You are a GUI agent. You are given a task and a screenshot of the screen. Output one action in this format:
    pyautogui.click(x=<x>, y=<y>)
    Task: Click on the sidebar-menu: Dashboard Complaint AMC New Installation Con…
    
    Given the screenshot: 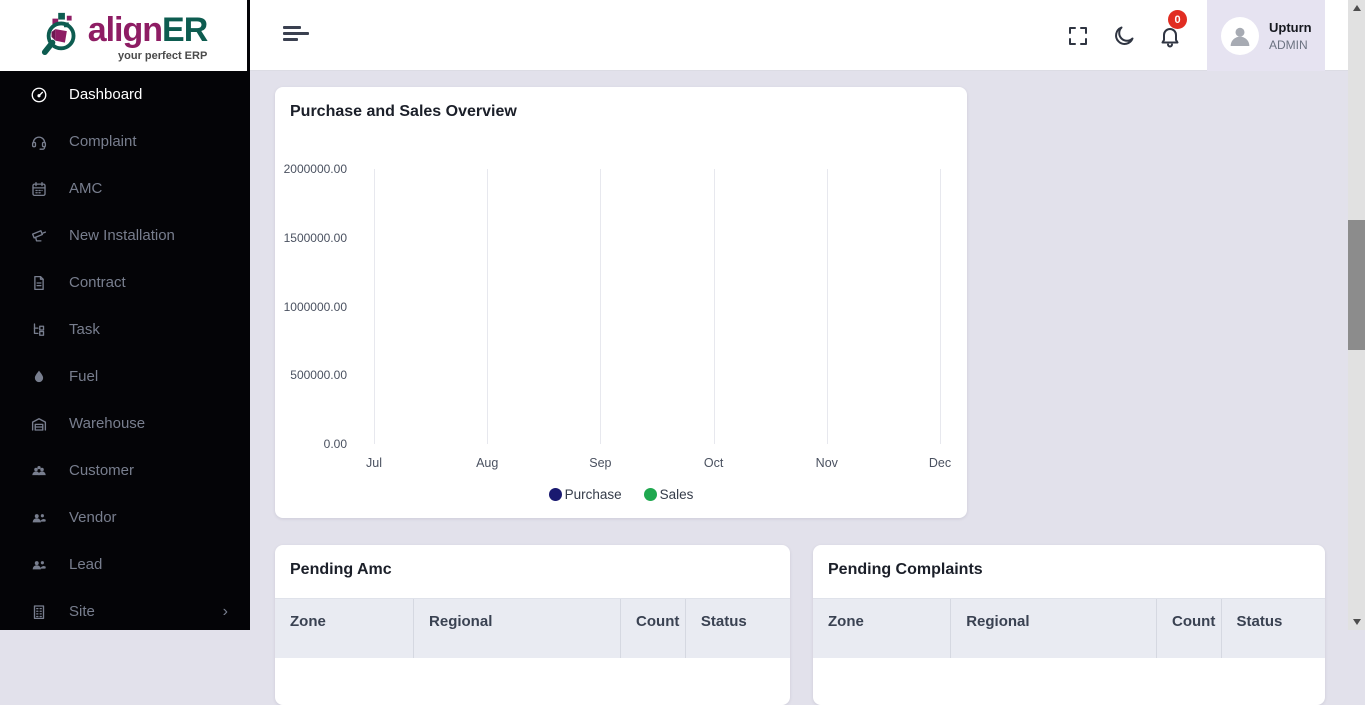 What is the action you would take?
    pyautogui.click(x=125, y=353)
    